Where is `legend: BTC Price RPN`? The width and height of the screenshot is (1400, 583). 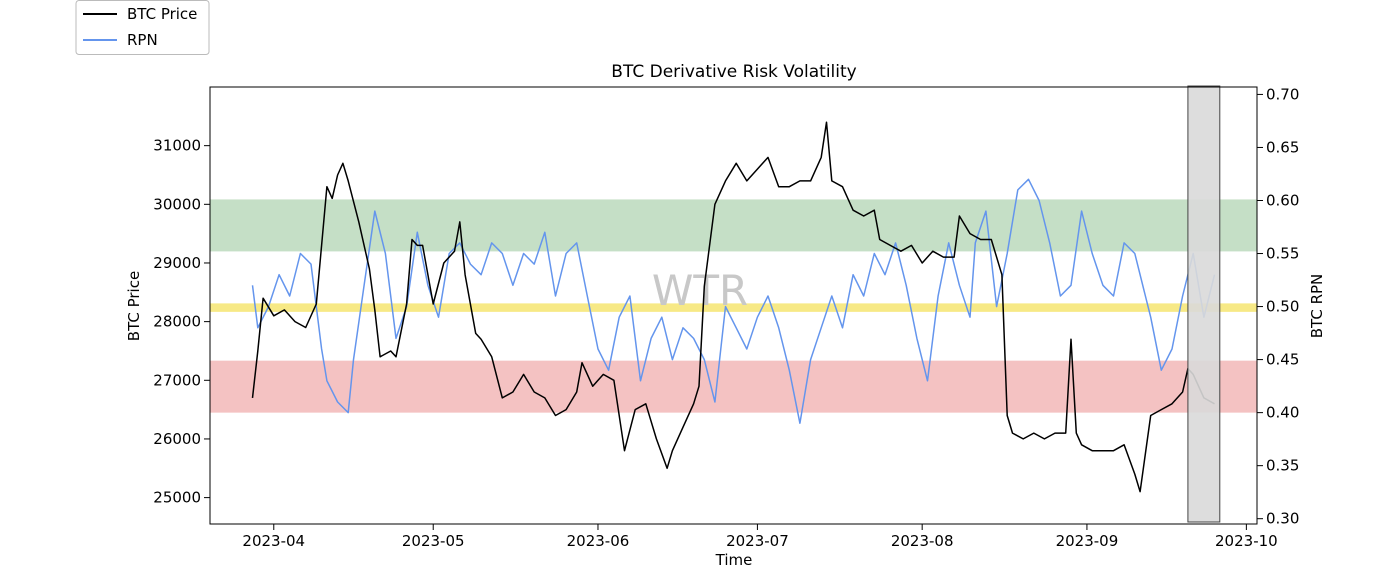 legend: BTC Price RPN is located at coordinates (142, 27).